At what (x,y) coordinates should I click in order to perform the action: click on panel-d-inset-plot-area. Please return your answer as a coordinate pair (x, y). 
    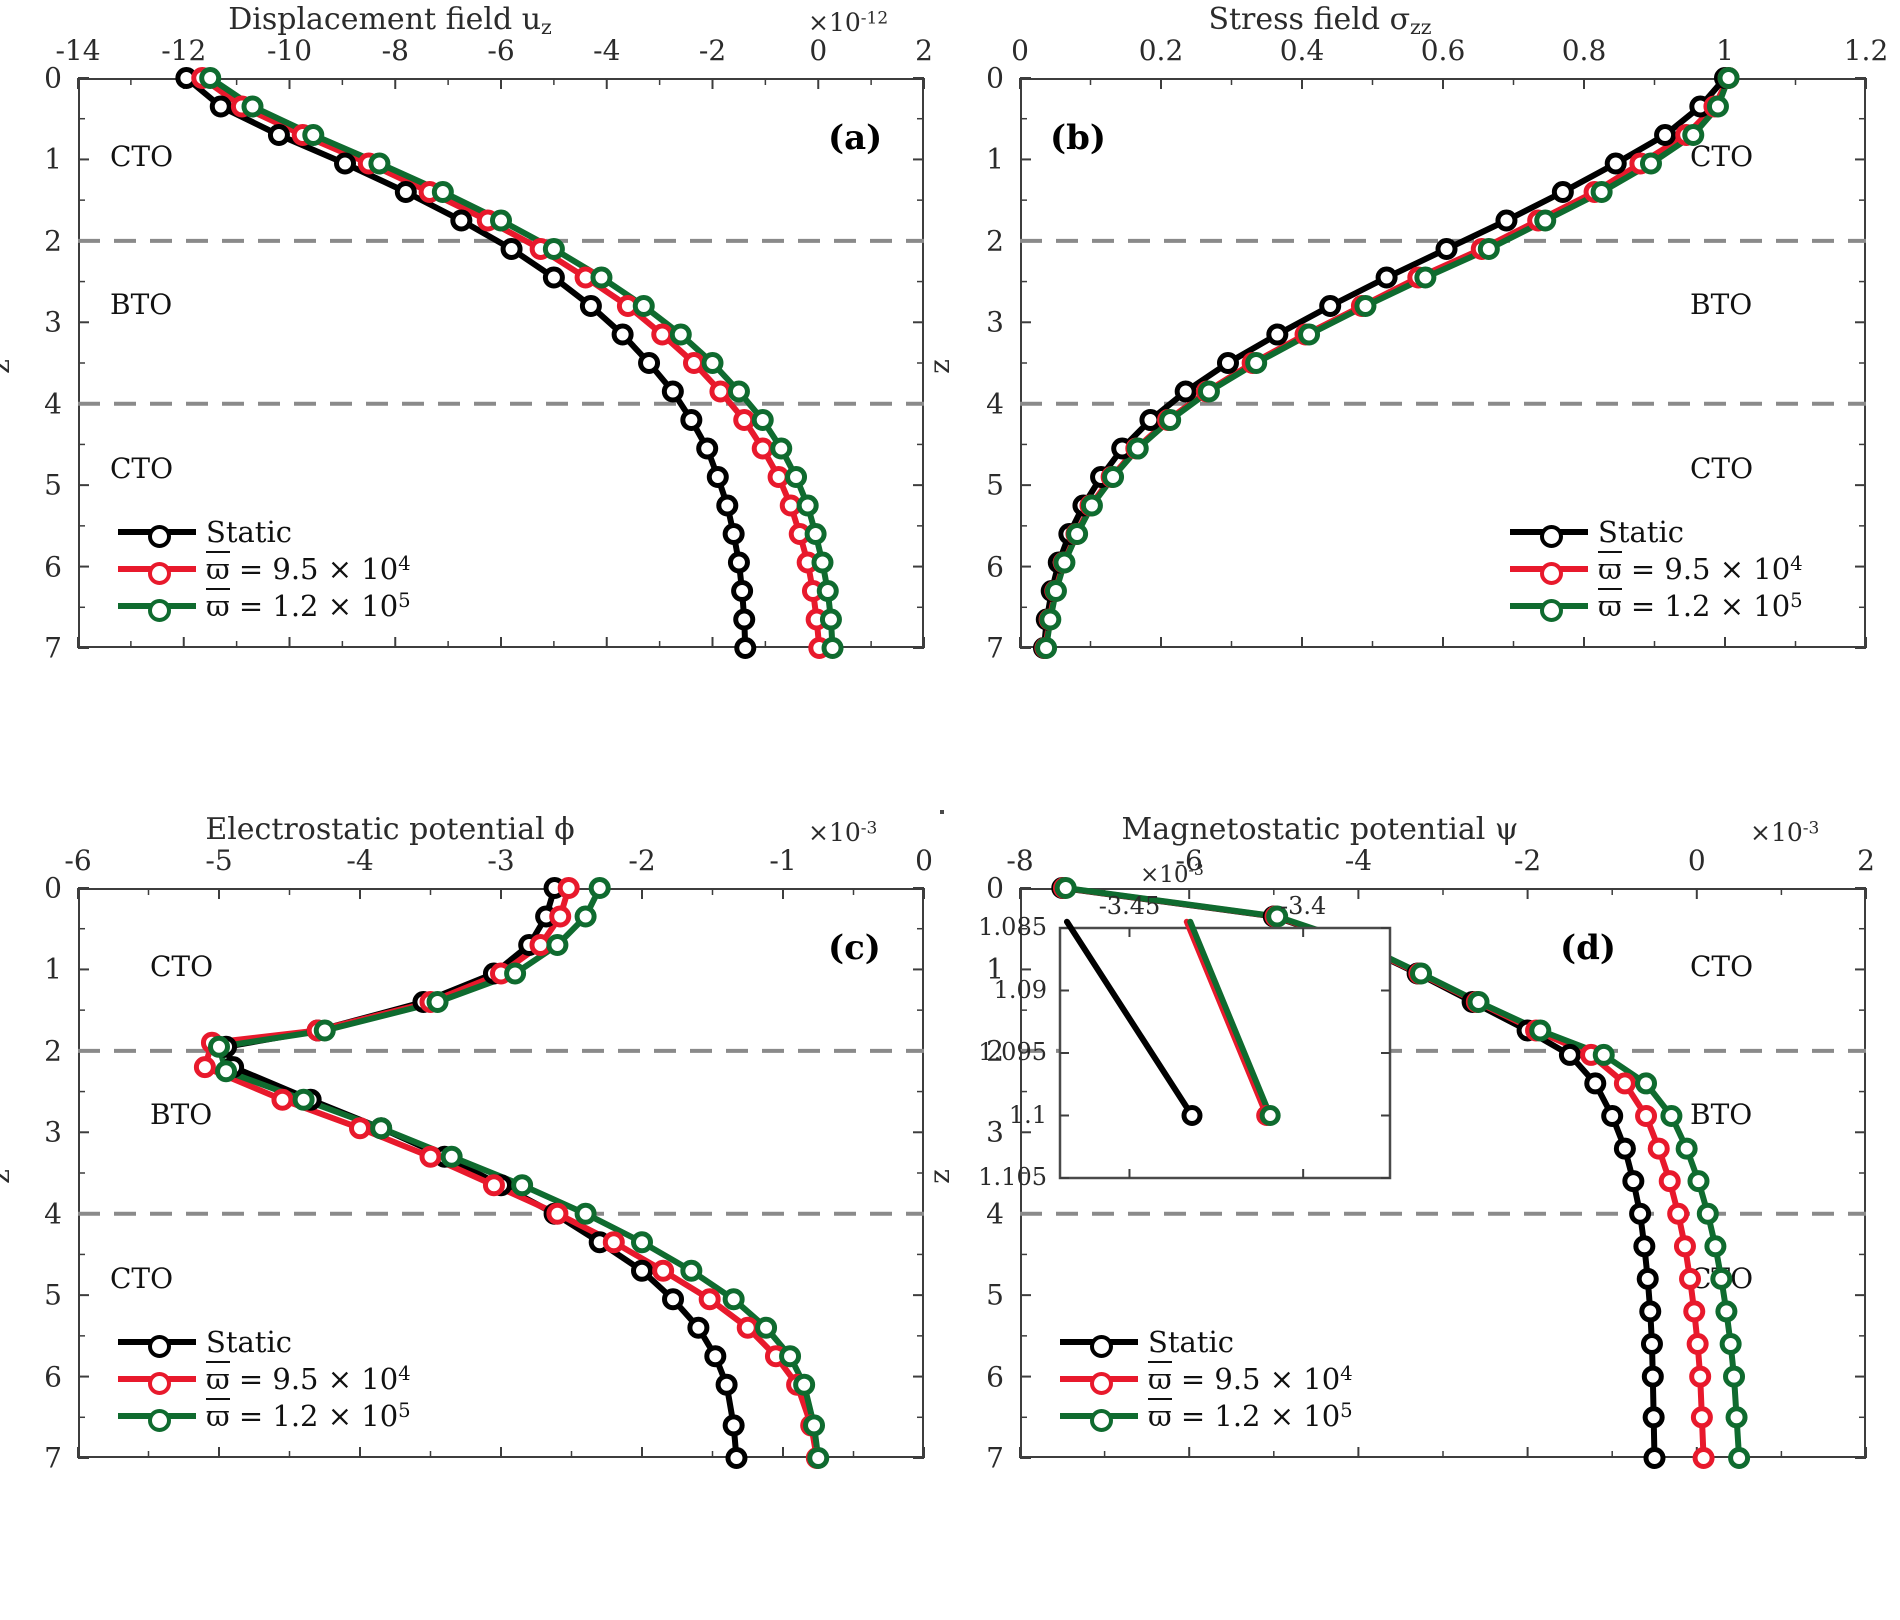
    Looking at the image, I should click on (942, 812).